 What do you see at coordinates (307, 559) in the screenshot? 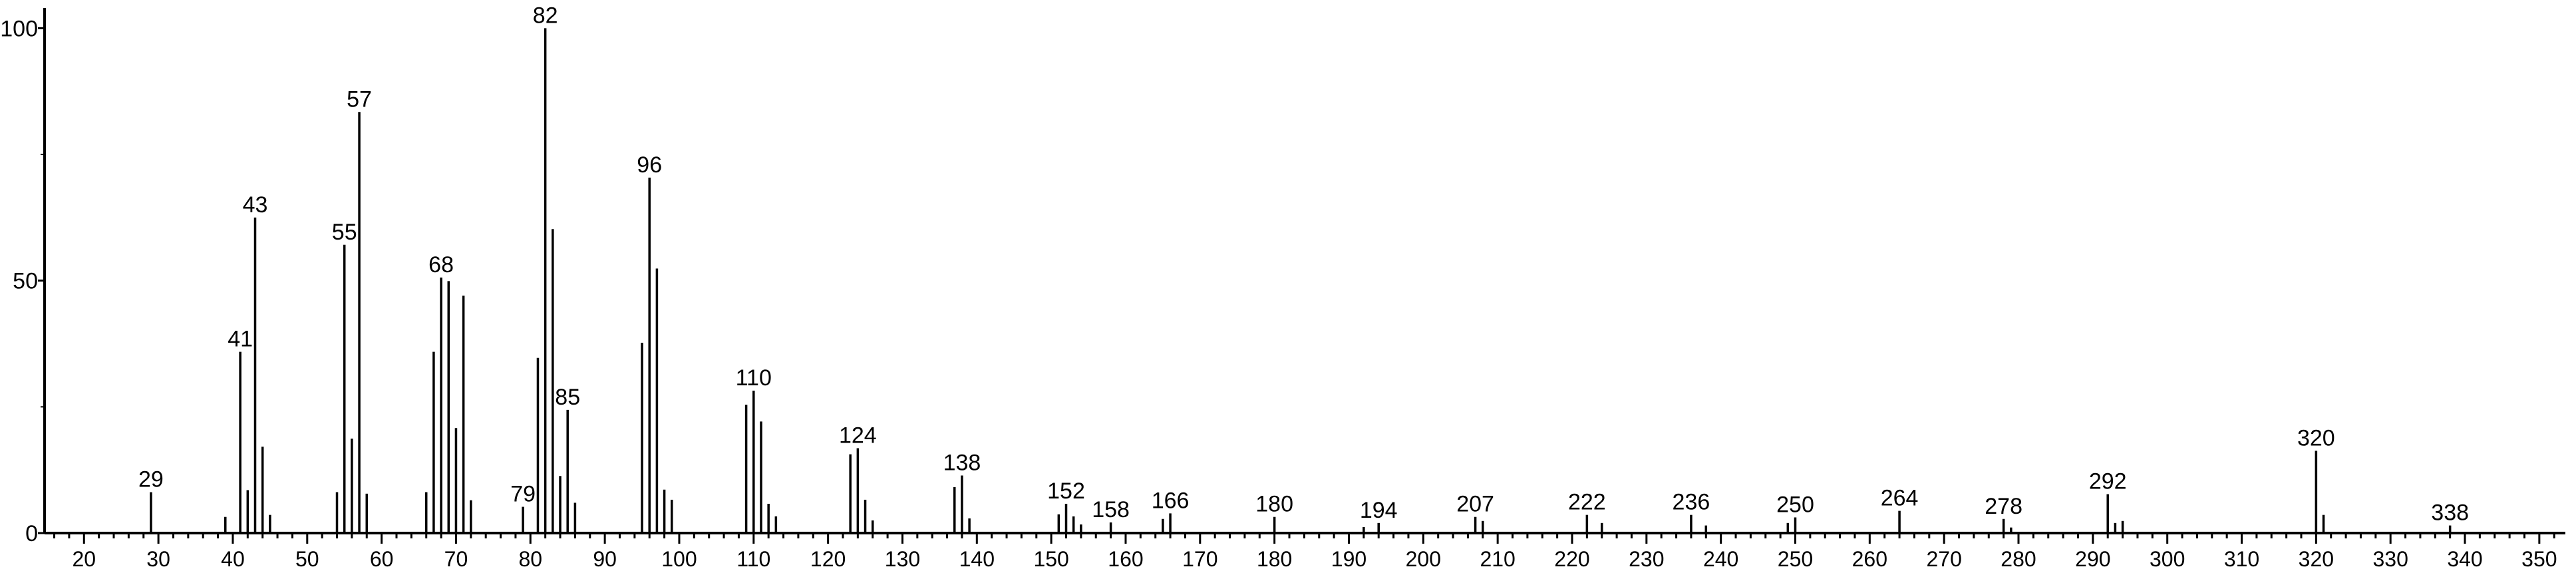
I see `x-tick-label: 50` at bounding box center [307, 559].